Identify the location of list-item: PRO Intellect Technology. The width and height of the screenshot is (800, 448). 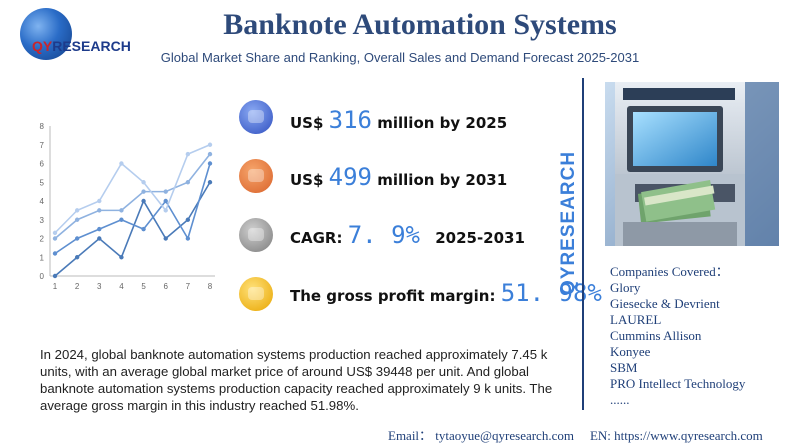
(678, 383).